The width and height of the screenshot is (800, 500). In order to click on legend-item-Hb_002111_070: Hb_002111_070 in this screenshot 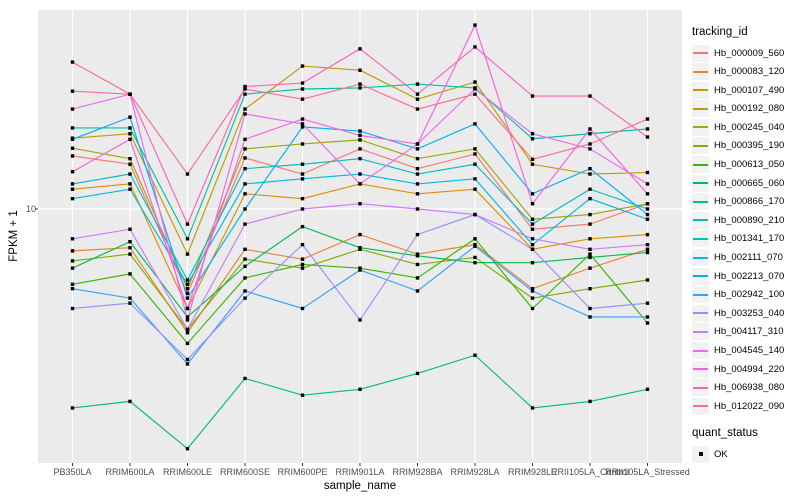, I will do `click(745, 258)`.